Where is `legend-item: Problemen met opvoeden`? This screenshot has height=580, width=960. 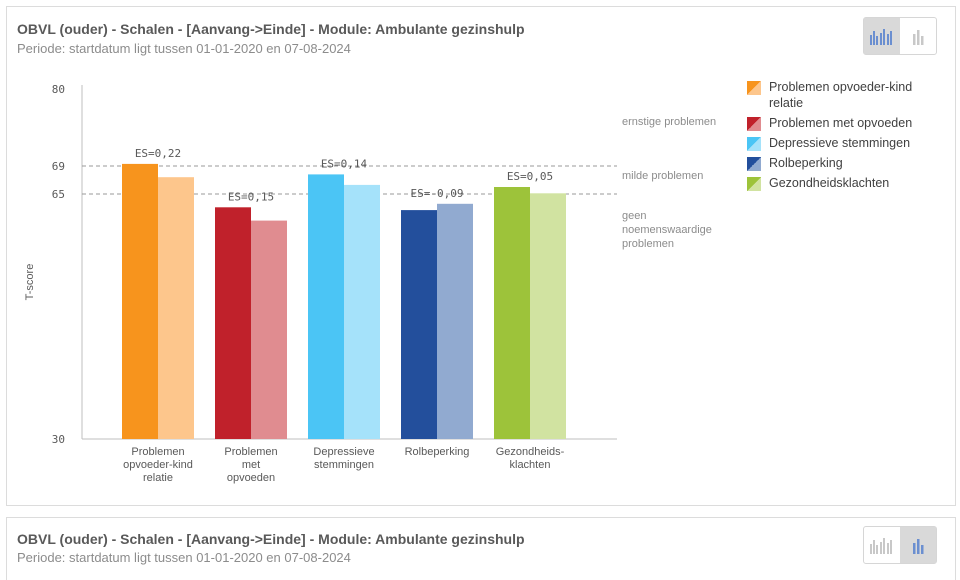
legend-item: Problemen met opvoeden is located at coordinates (842, 123).